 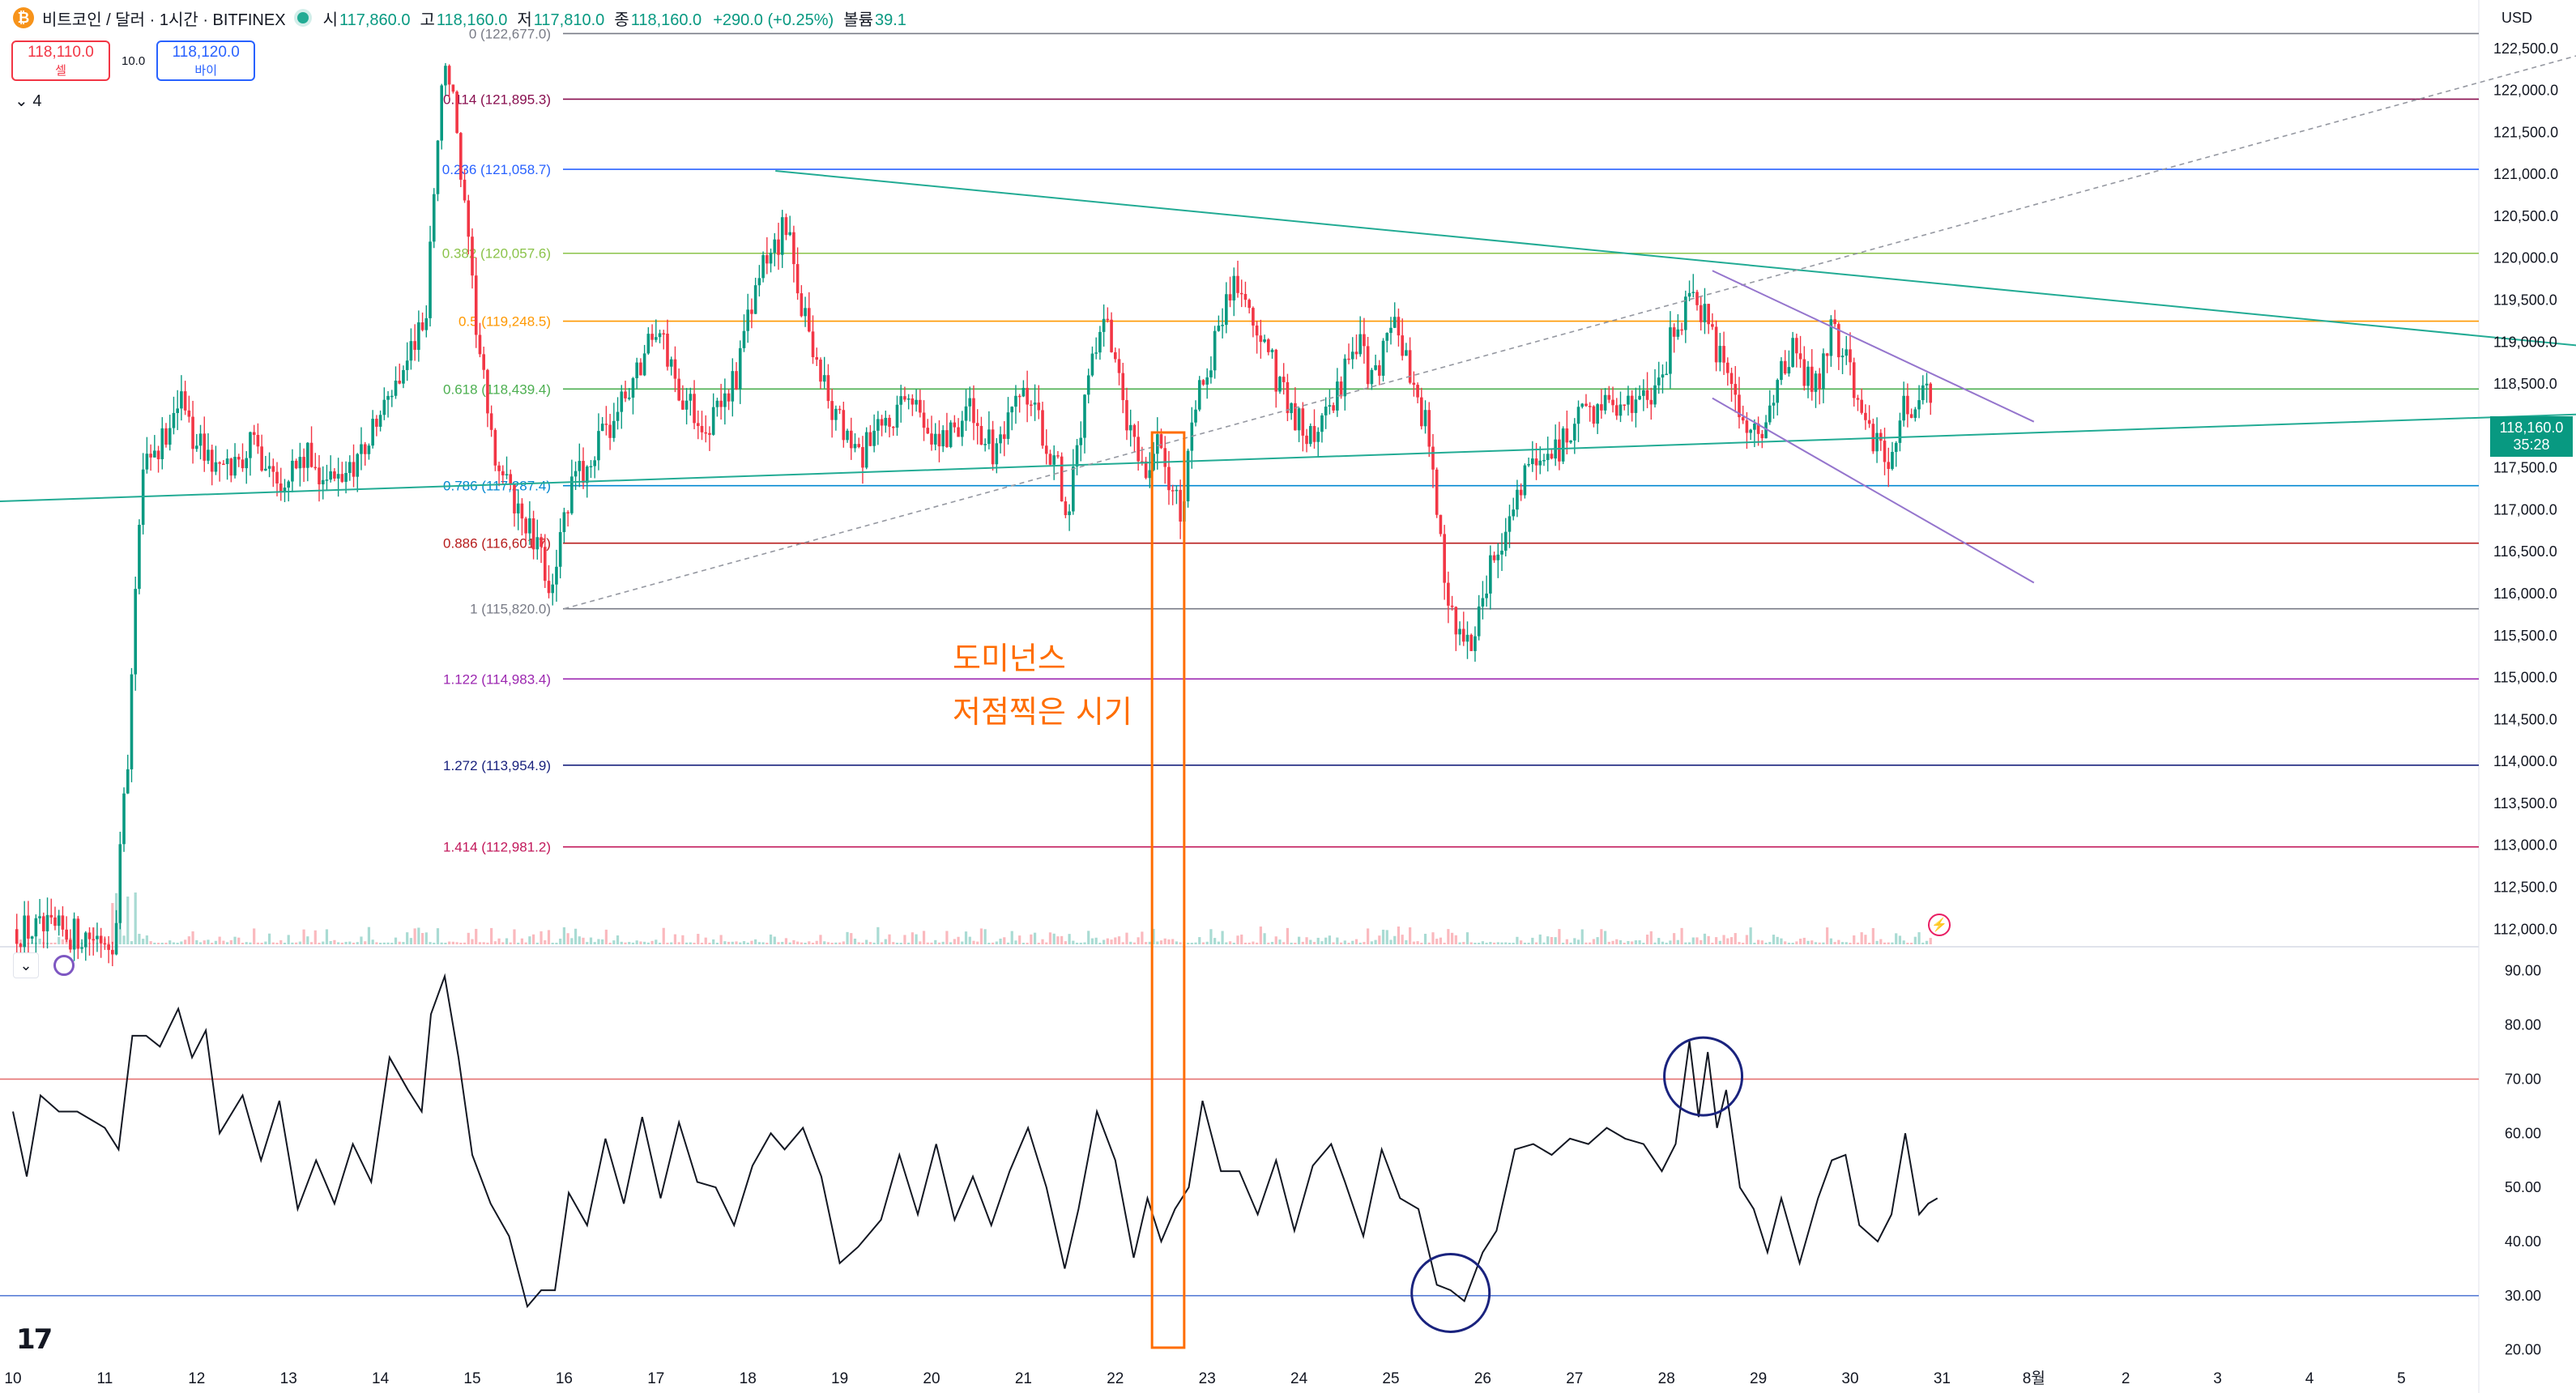 I want to click on buy-button: 118,120.0 바이, so click(x=206, y=60).